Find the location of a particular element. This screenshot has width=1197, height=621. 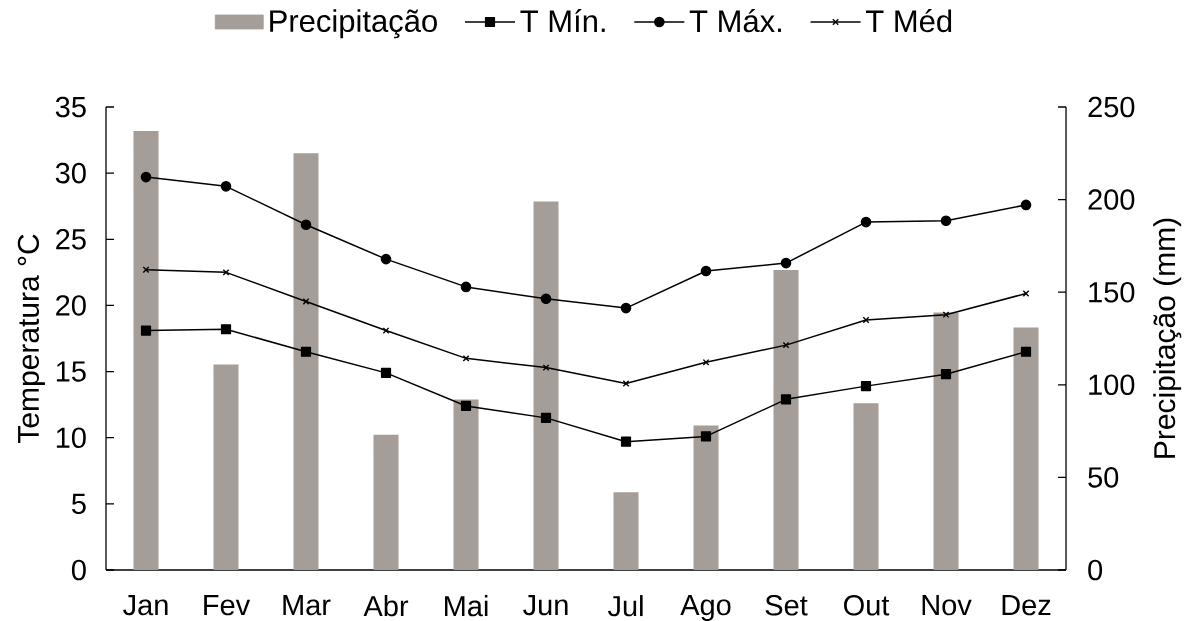

y2-axis-title: Precipitação (mm) is located at coordinates (1167, 338).